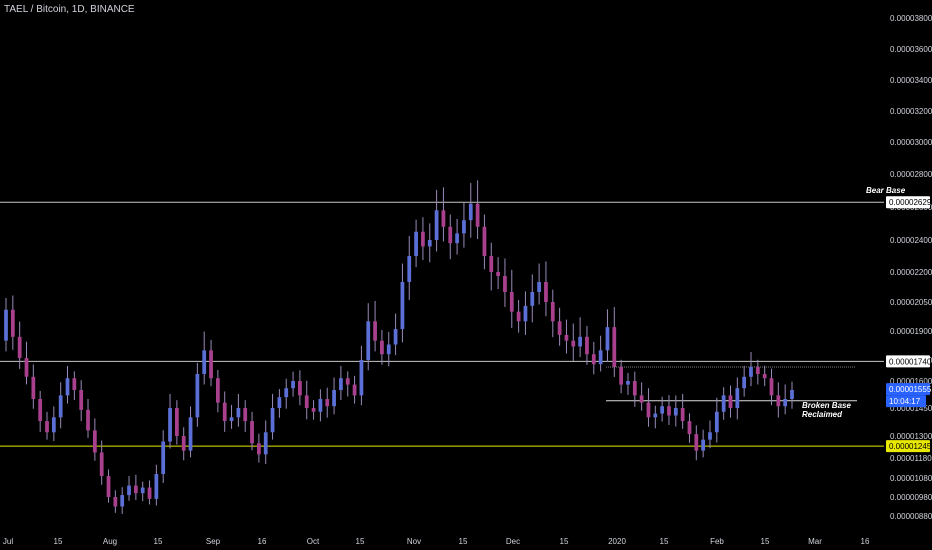 Image resolution: width=932 pixels, height=550 pixels. What do you see at coordinates (911, 516) in the screenshot?
I see `y-tick-label: 0.00000880` at bounding box center [911, 516].